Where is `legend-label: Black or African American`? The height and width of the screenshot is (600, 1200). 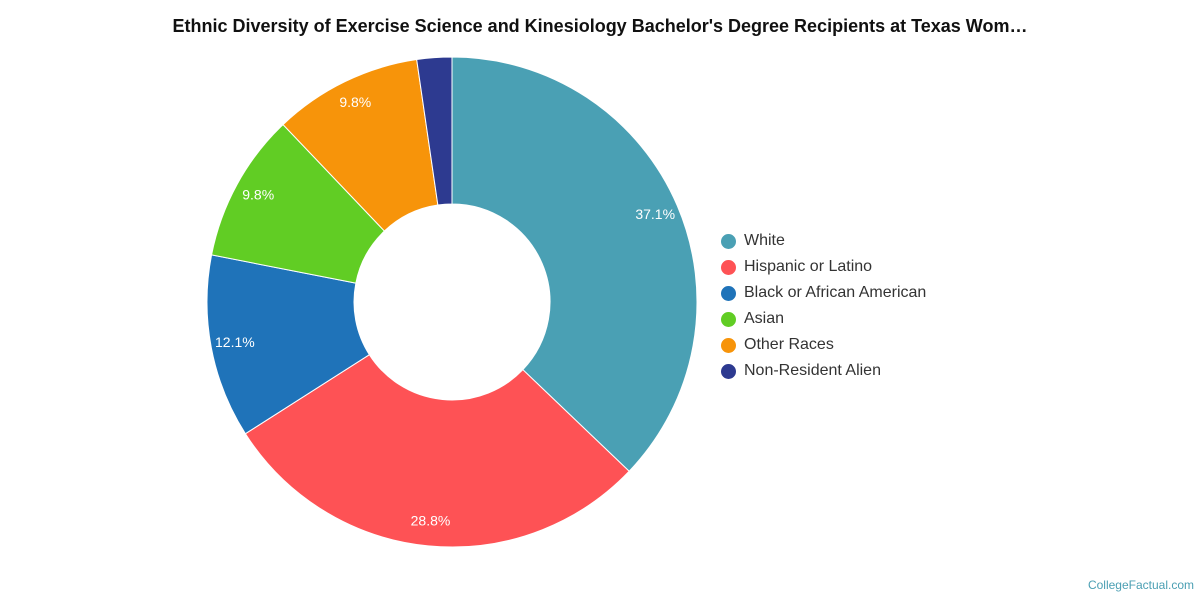
legend-label: Black or African American is located at coordinates (835, 292).